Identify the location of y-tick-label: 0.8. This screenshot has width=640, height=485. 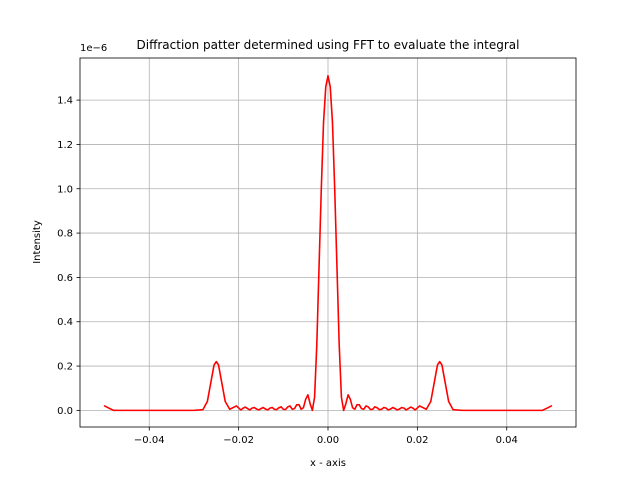
(65, 234).